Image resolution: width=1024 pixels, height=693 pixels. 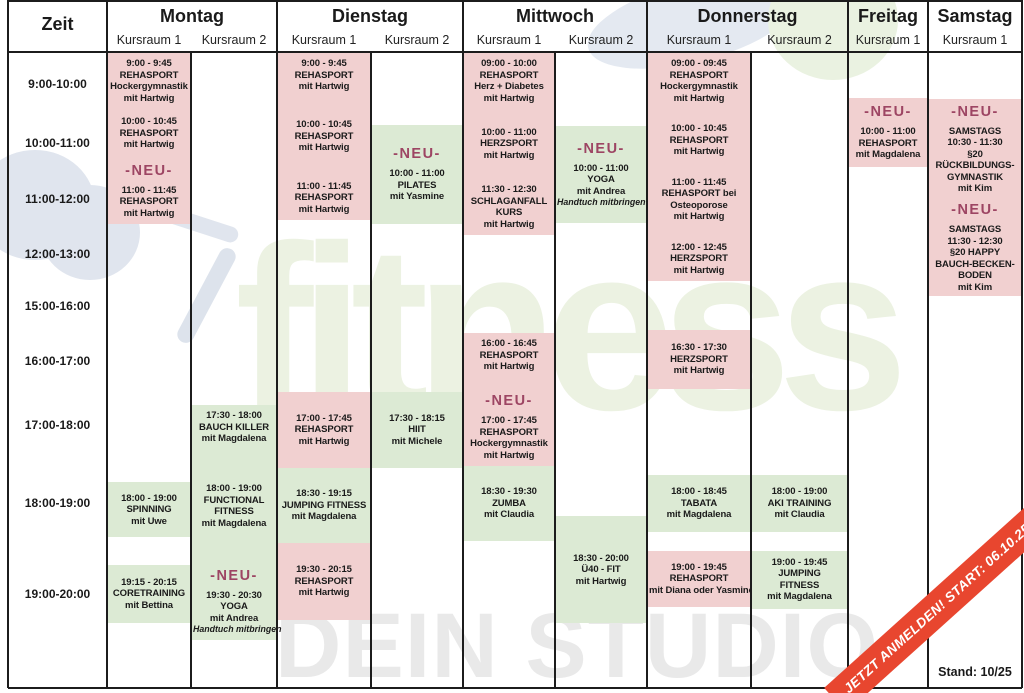 What do you see at coordinates (799, 503) in the screenshot?
I see `course-block: 18:00 - 19:00 AKI TRAINING mit Claudia` at bounding box center [799, 503].